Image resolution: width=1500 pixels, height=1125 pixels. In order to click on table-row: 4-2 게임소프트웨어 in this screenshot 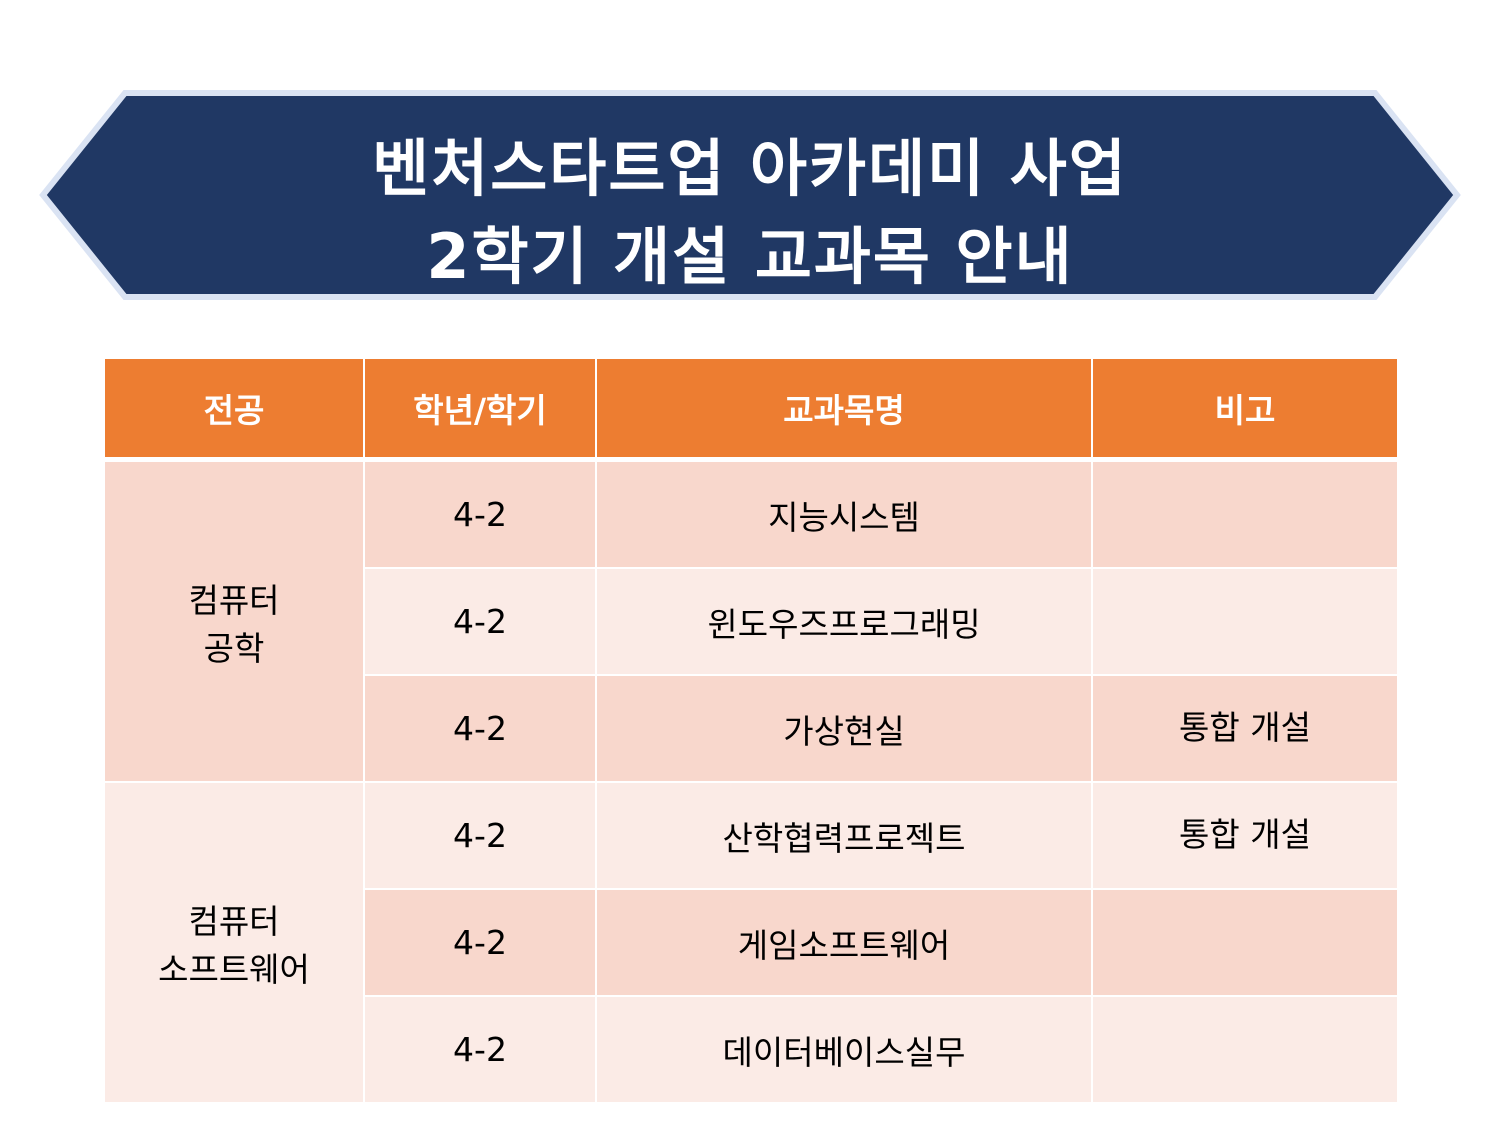, I will do `click(751, 942)`.